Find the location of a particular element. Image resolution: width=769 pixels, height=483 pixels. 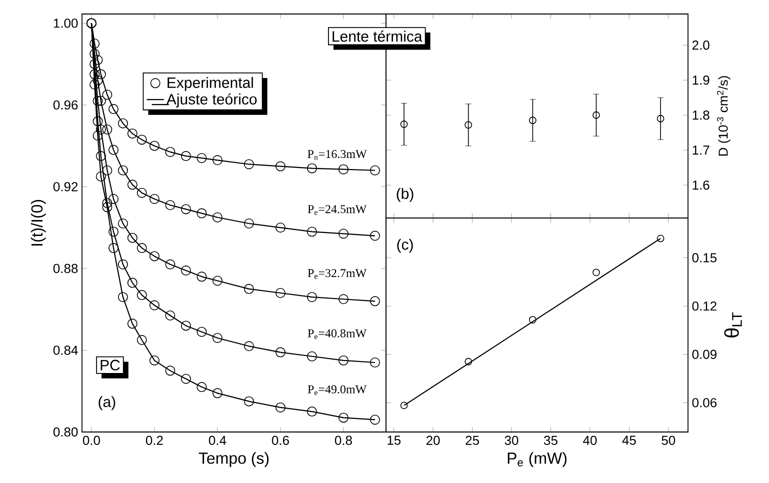

annotation: (b) is located at coordinates (405, 195).